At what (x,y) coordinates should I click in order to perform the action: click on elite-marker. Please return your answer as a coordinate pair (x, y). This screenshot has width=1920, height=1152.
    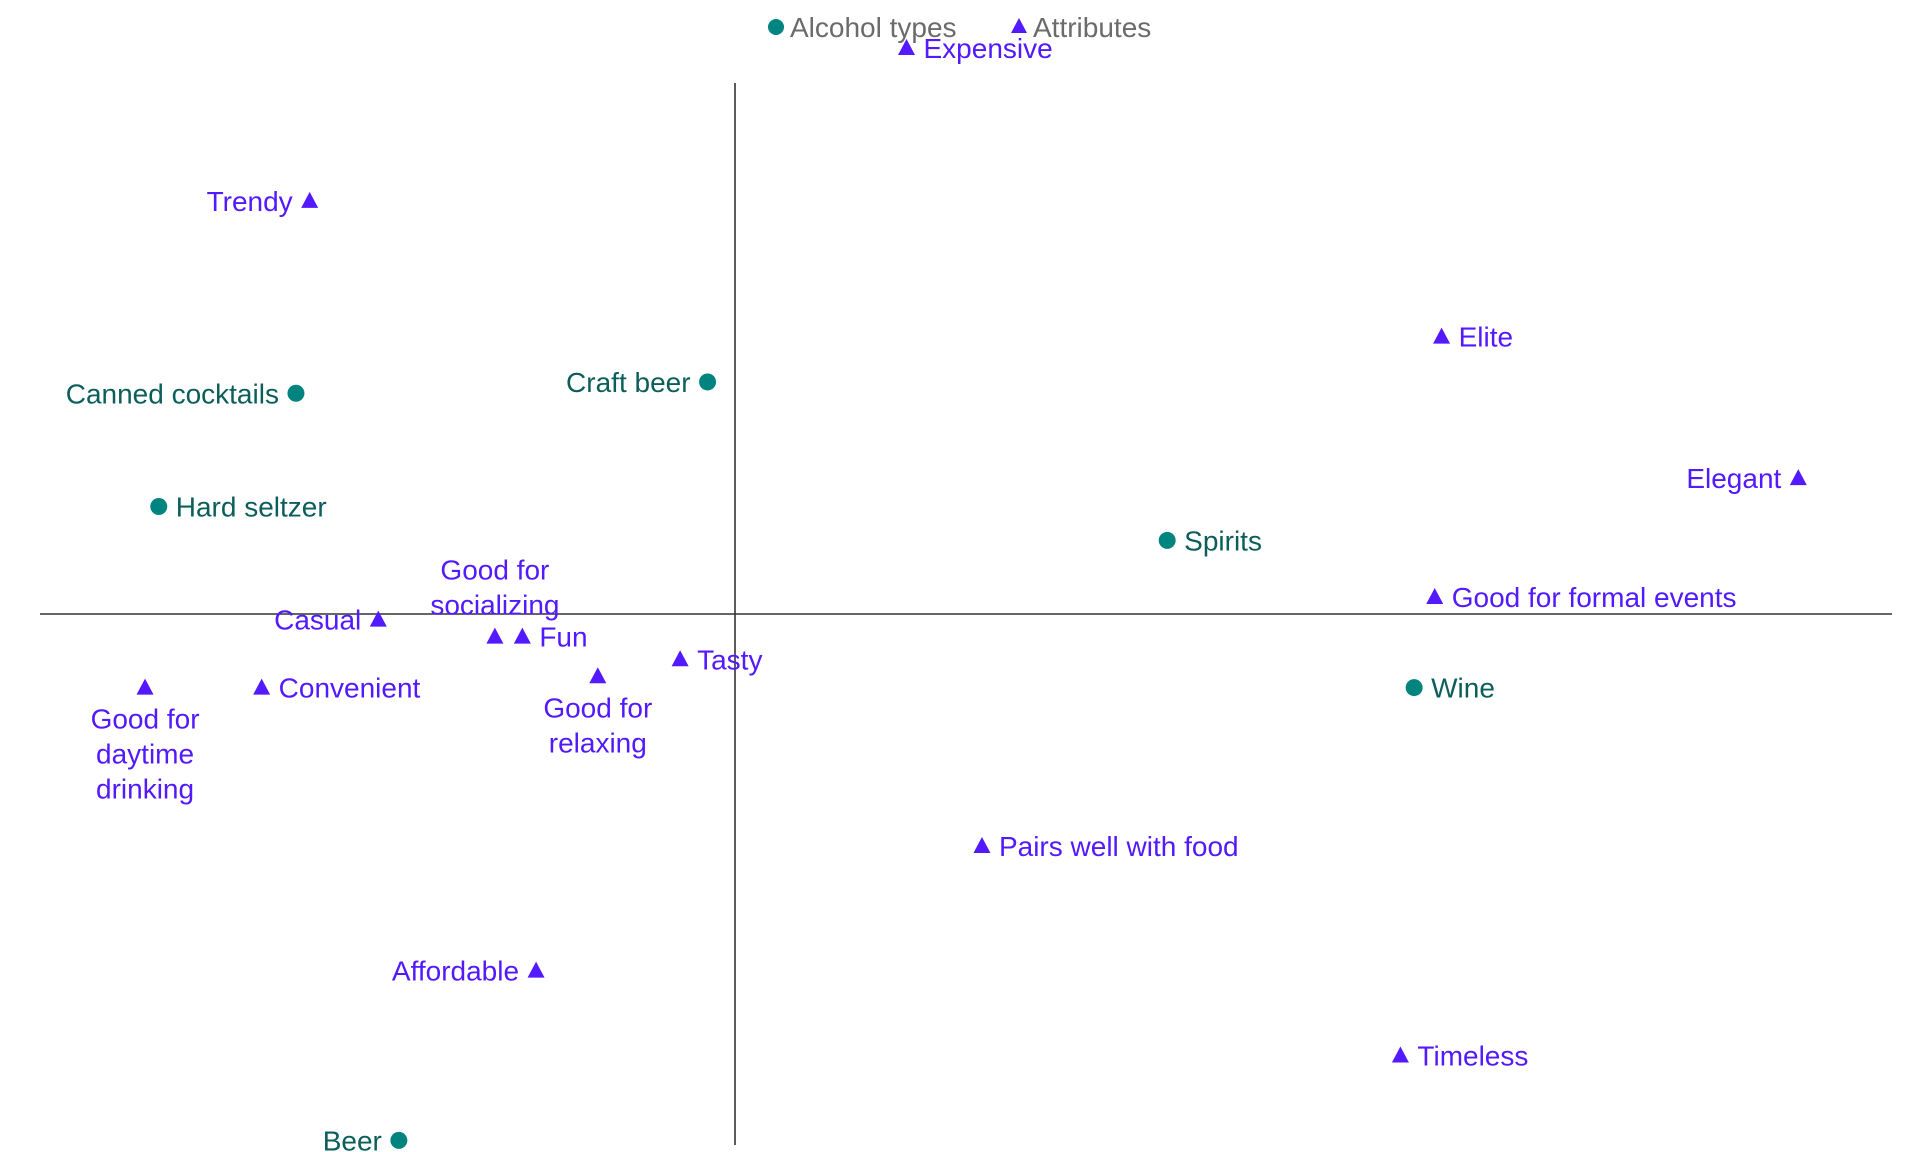
    Looking at the image, I should click on (1442, 335).